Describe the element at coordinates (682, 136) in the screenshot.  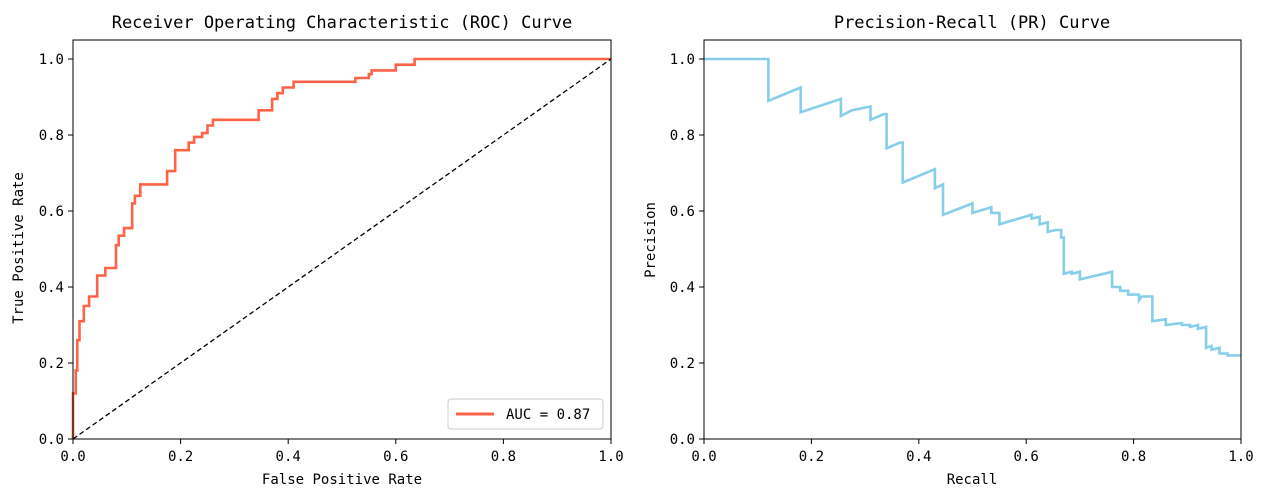
I see `pr-y-tick-label: 0.8` at that location.